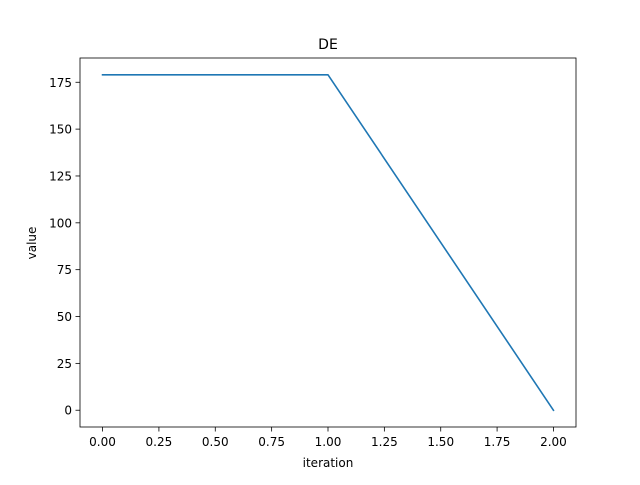 The width and height of the screenshot is (640, 485). Describe the element at coordinates (64, 364) in the screenshot. I see `y-tick-label: 25` at that location.